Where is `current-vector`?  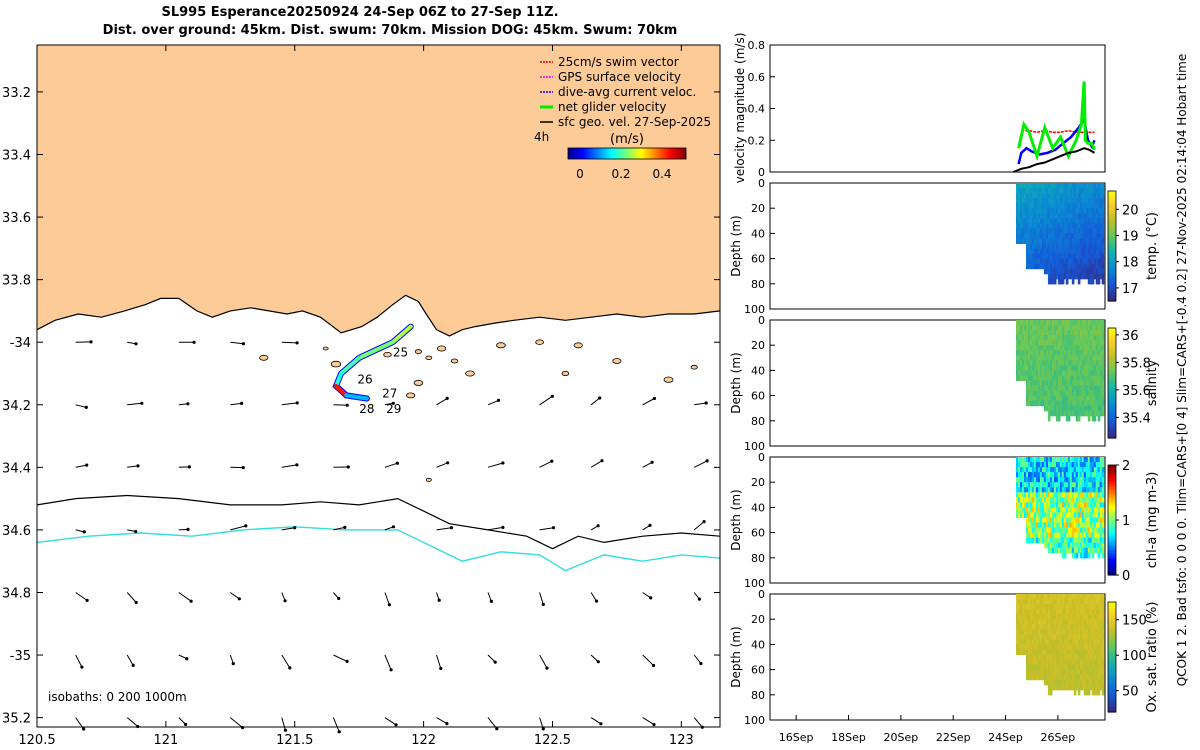 current-vector is located at coordinates (235, 596).